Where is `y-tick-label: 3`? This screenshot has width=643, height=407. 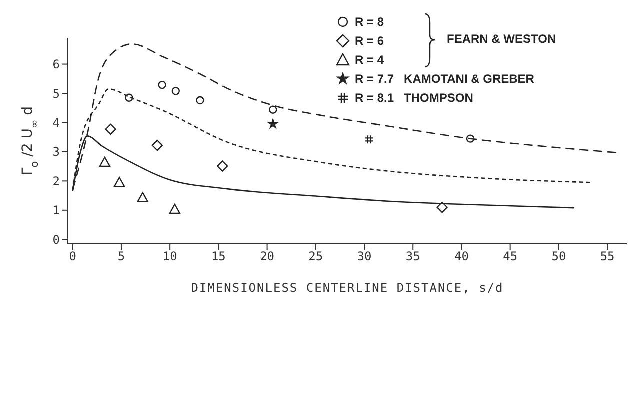
y-tick-label: 3 is located at coordinates (56, 152).